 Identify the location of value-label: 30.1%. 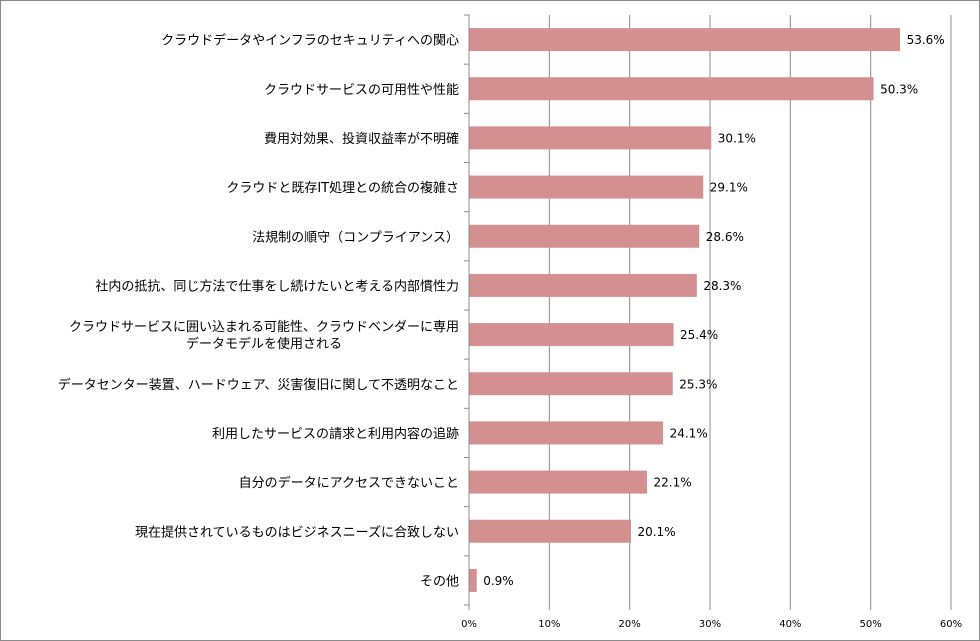
(737, 138).